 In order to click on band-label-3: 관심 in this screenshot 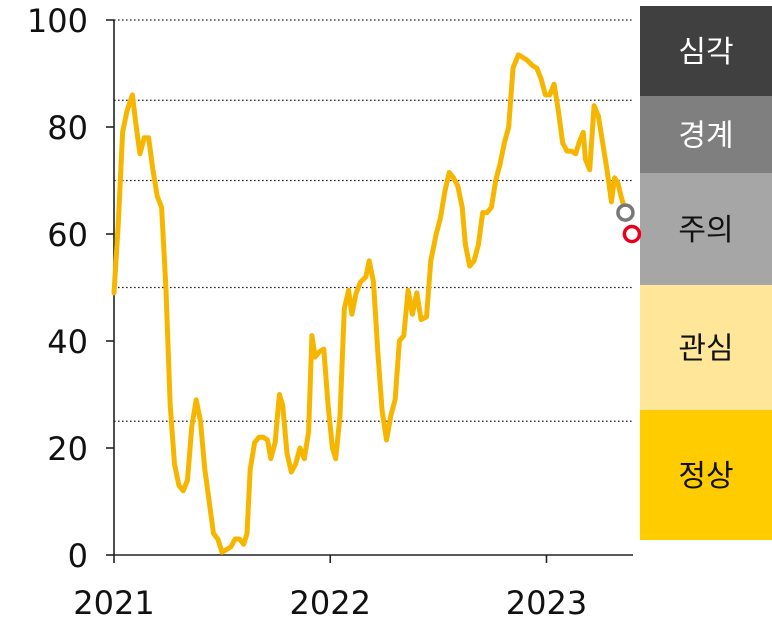, I will do `click(705, 349)`.